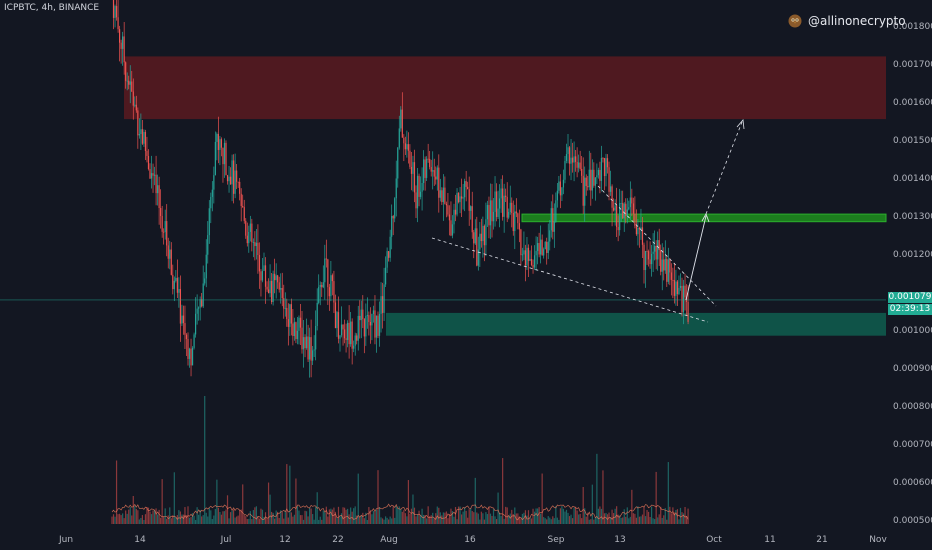  What do you see at coordinates (724, 168) in the screenshot?
I see `target-arrow` at bounding box center [724, 168].